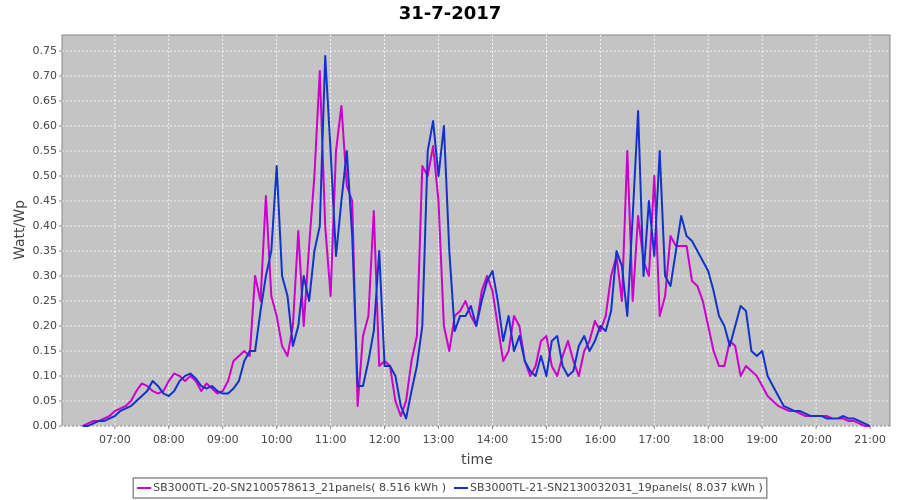 This screenshot has height=500, width=900. I want to click on y-tick-label: 0.05, so click(45, 400).